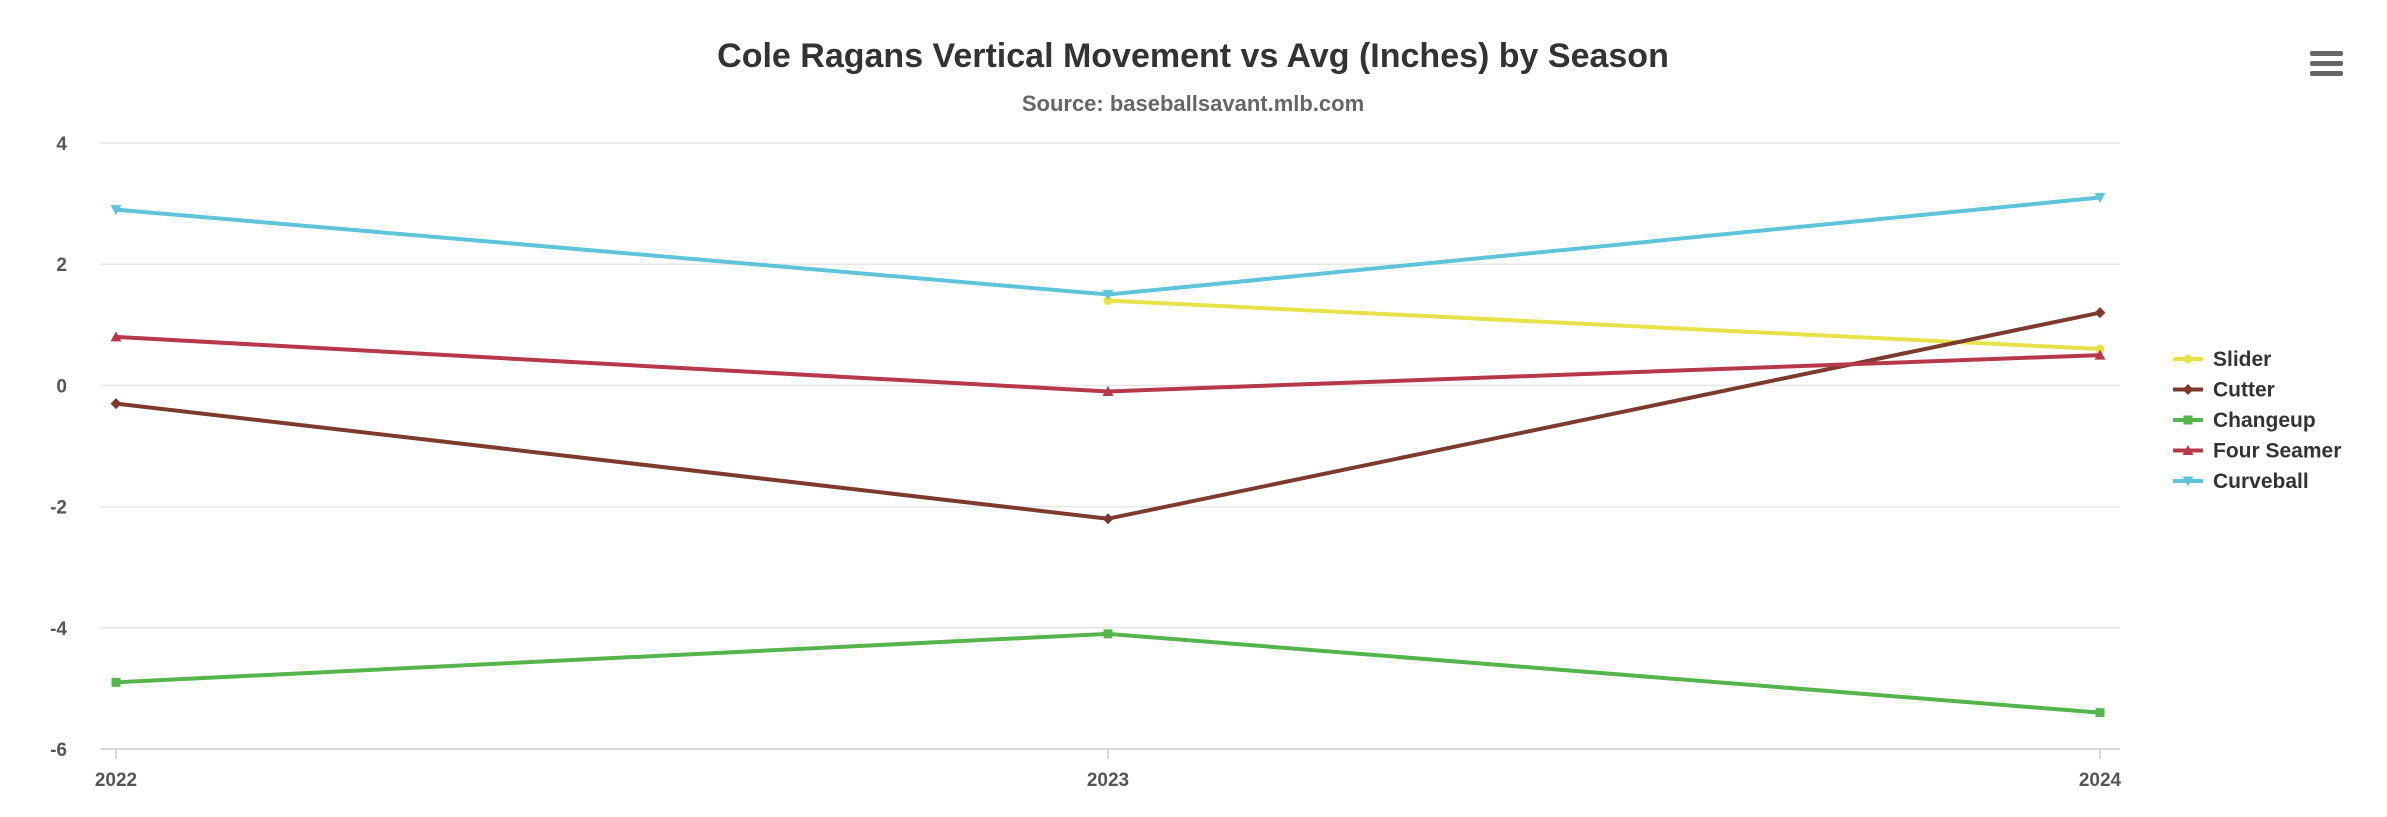 Image resolution: width=2387 pixels, height=817 pixels. I want to click on series-changeup, so click(1108, 673).